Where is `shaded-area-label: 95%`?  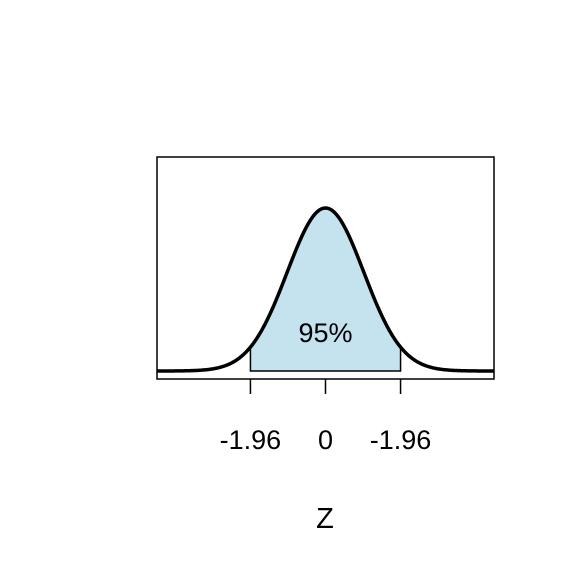
shaded-area-label: 95% is located at coordinates (325, 333).